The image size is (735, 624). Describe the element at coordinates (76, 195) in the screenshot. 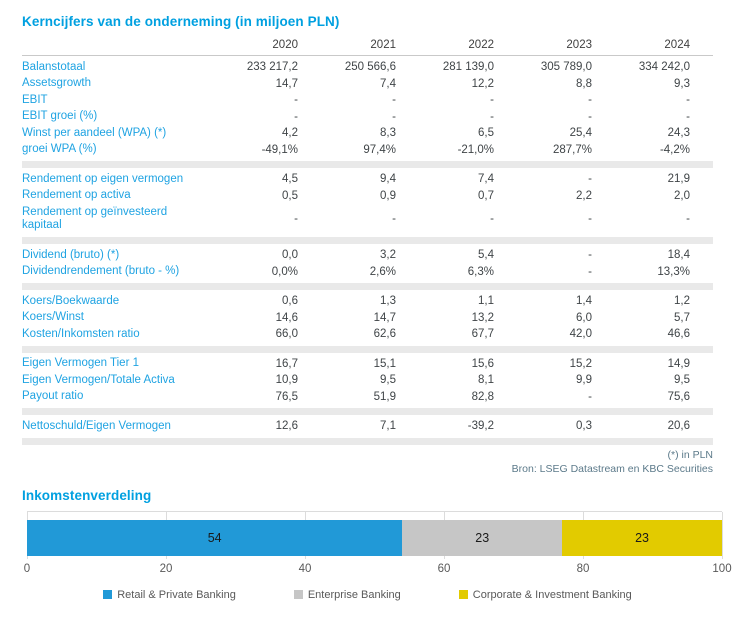

I see `row-label: Rendement op activa` at that location.